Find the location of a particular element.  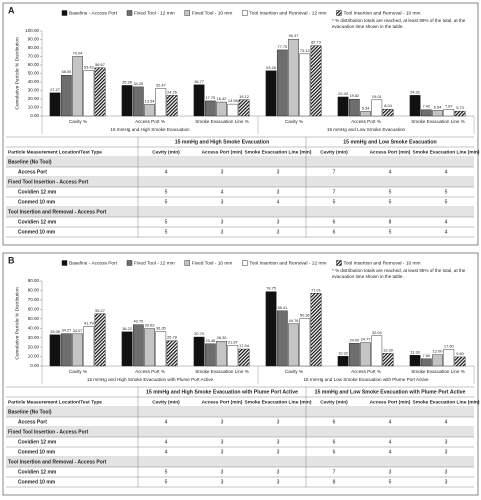

table-cell: 6 is located at coordinates (334, 232).